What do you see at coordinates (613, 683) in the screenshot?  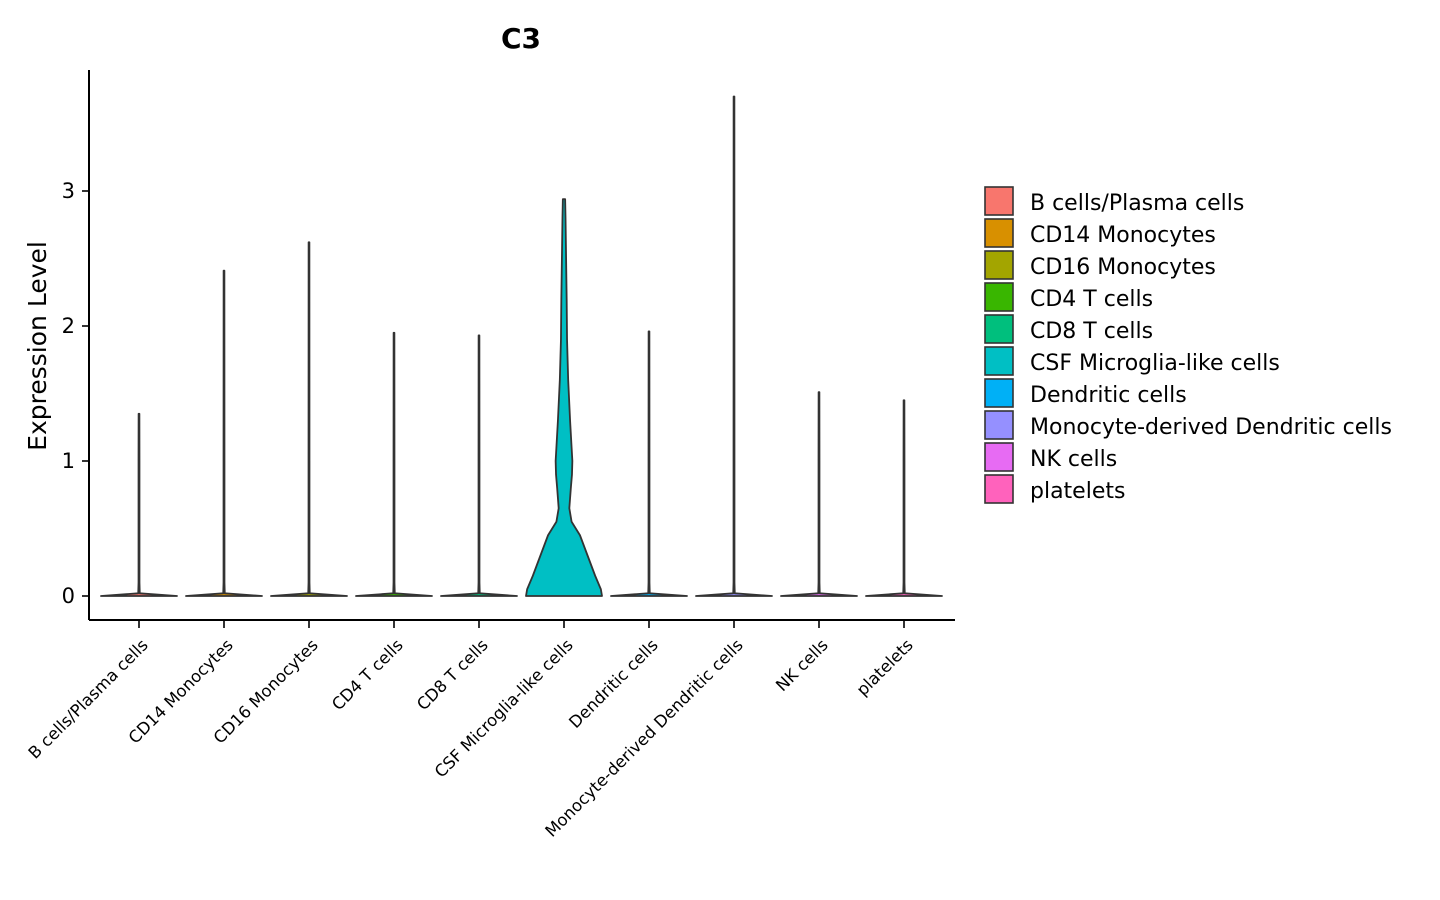 I see `x-tick-label: Dendritic cells` at bounding box center [613, 683].